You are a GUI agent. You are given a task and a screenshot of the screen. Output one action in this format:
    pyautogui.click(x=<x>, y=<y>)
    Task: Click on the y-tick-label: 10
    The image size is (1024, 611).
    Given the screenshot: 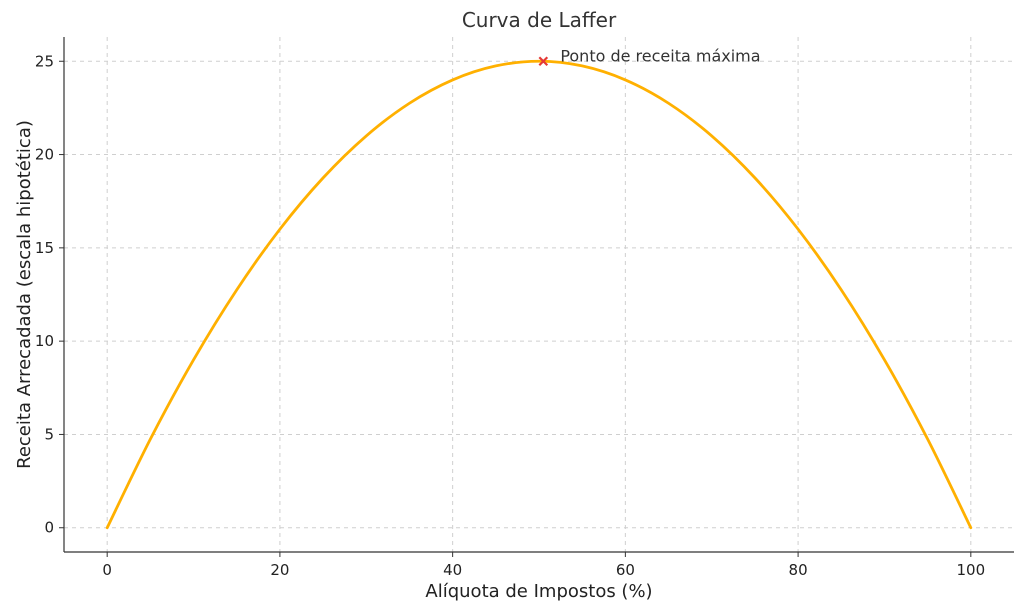 What is the action you would take?
    pyautogui.click(x=44, y=341)
    